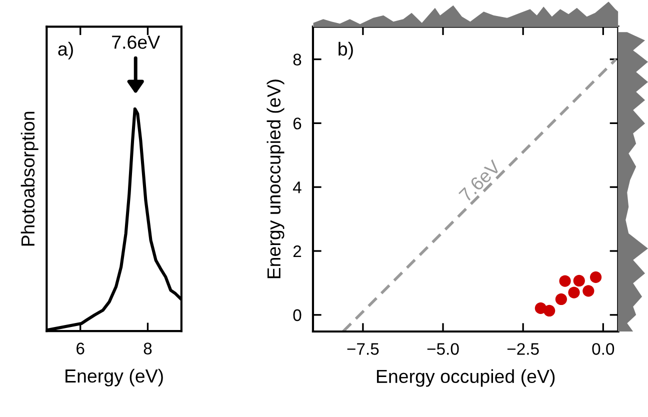 The width and height of the screenshot is (648, 417). Describe the element at coordinates (80, 348) in the screenshot. I see `x-tick-label: 6` at that location.